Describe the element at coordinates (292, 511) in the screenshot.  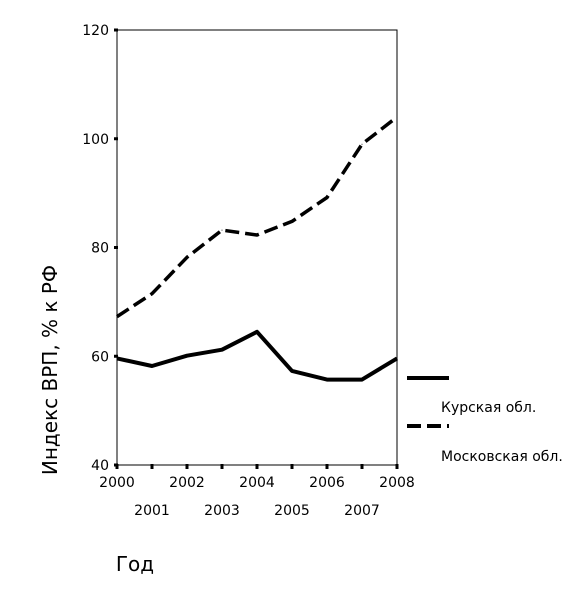
I see `x-tick-label: 2005` at that location.